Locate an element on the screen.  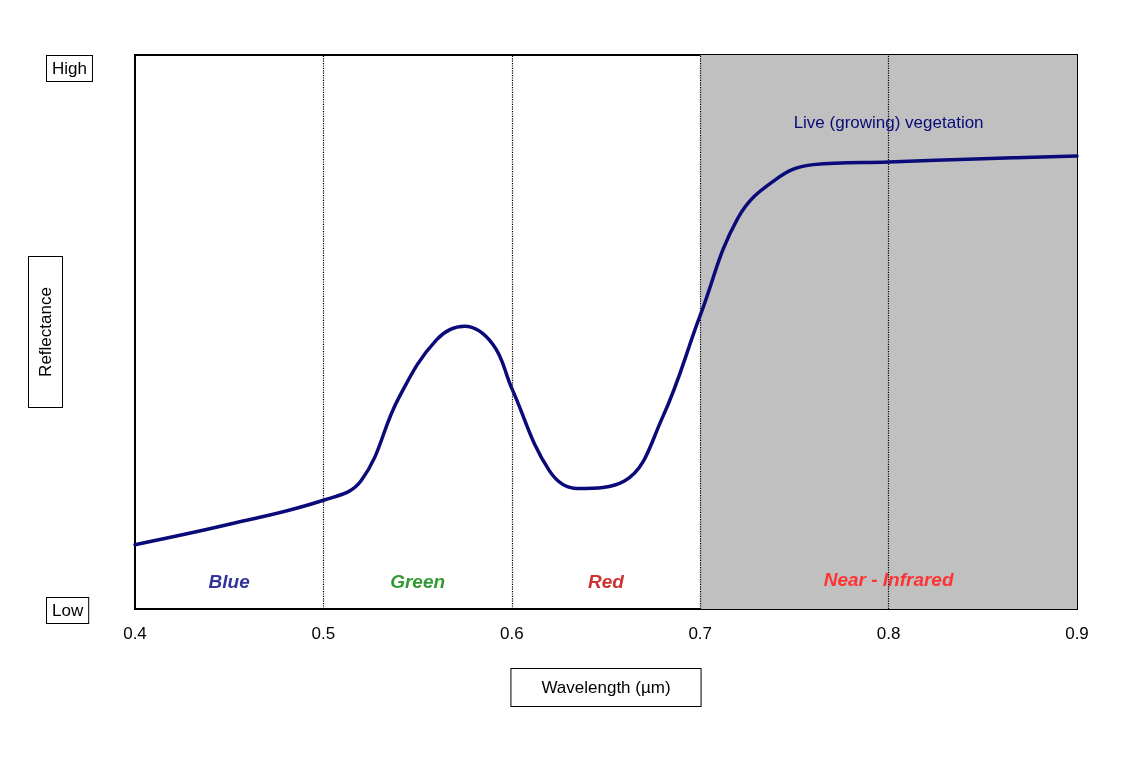
x-tick-label: 0.6 is located at coordinates (511, 633).